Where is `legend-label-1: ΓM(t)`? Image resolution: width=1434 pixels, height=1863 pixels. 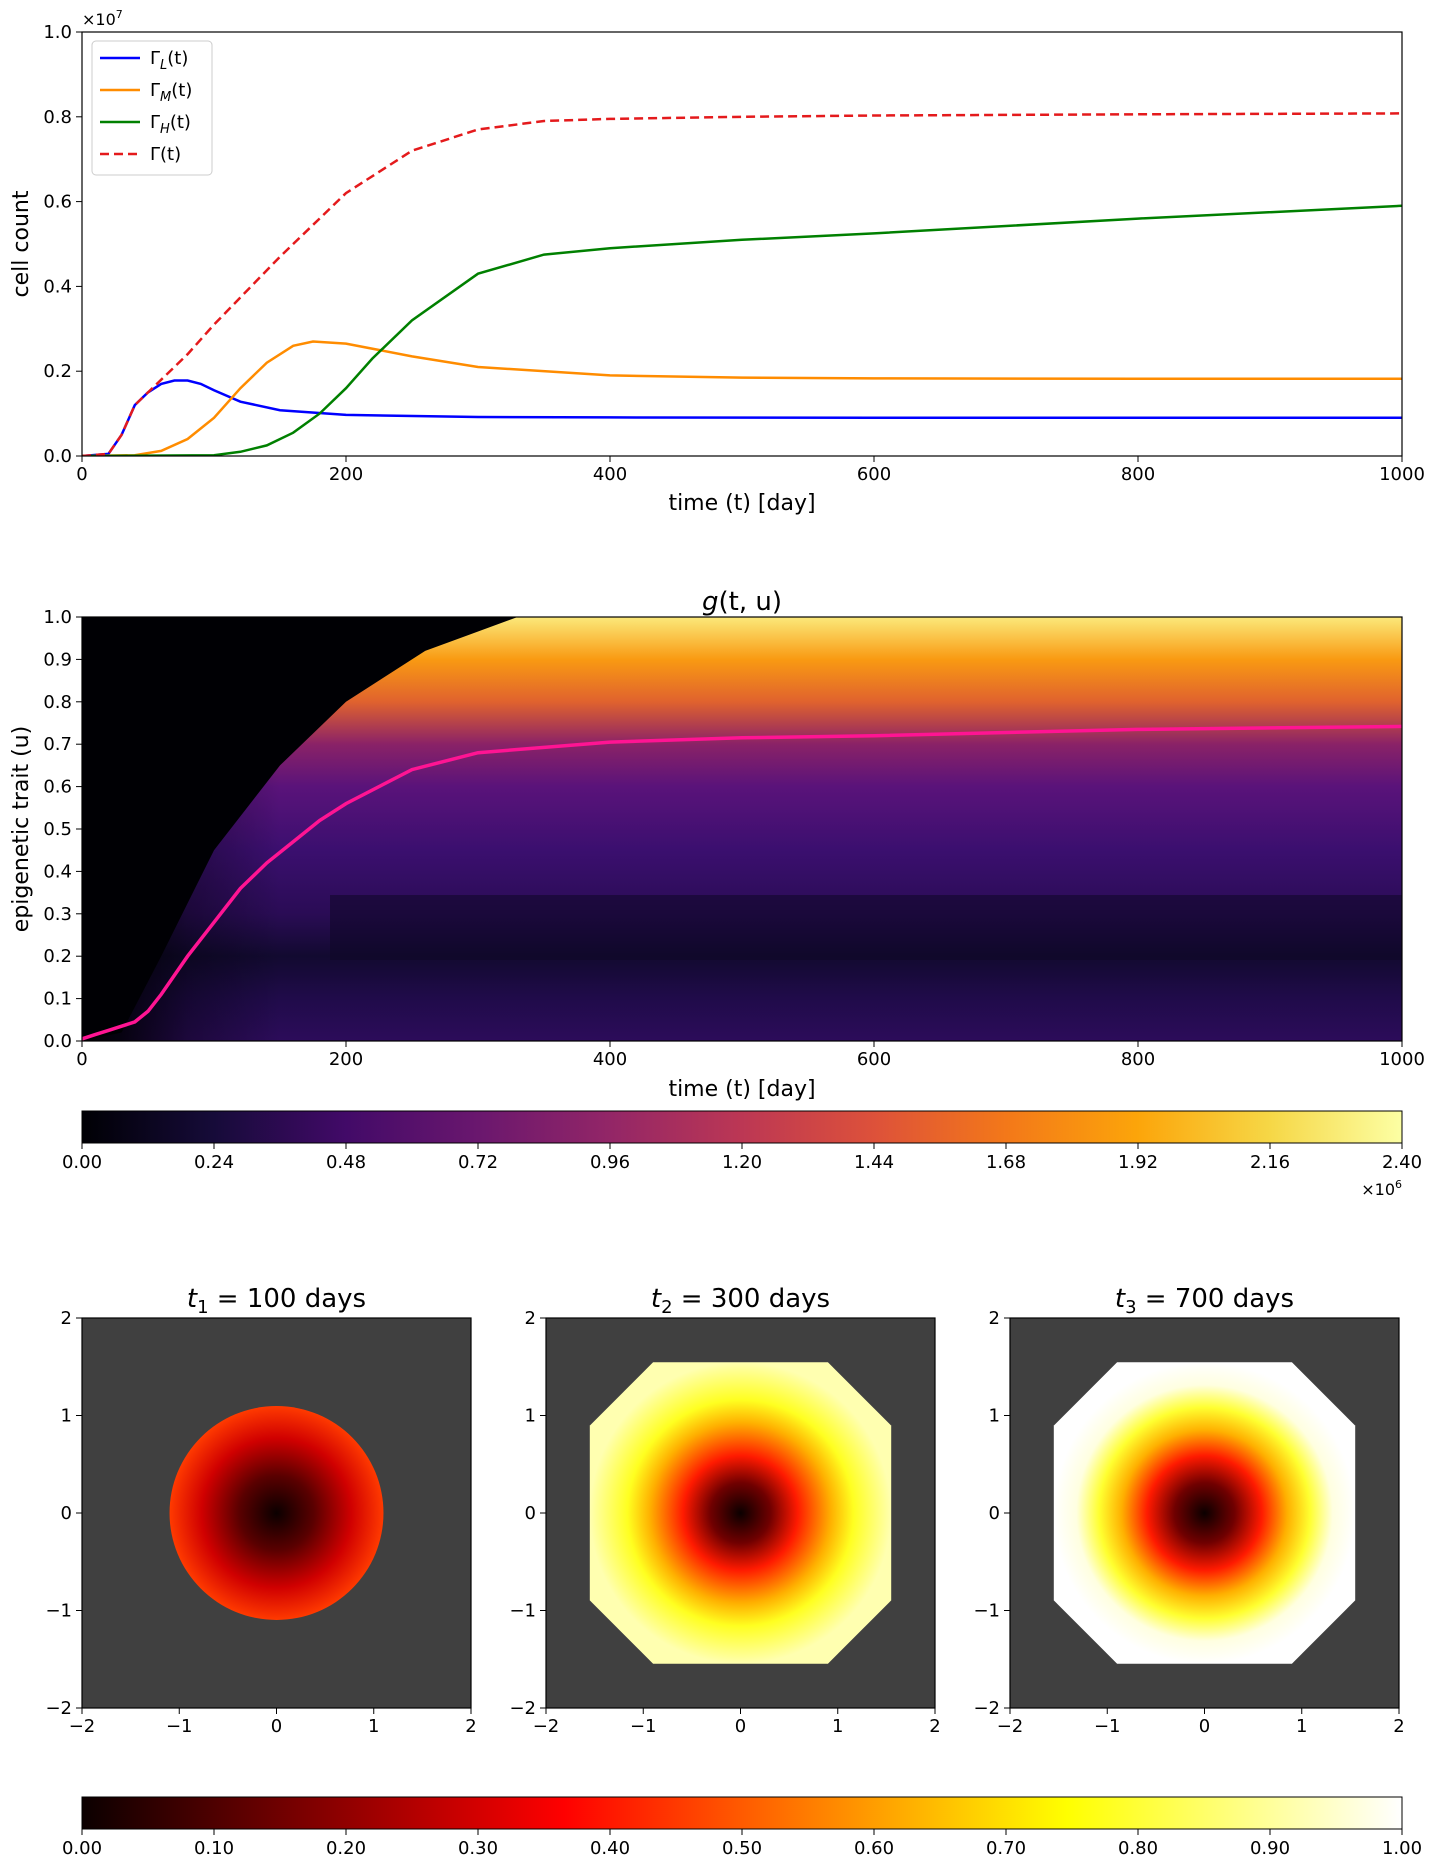 legend-label-1: ΓM(t) is located at coordinates (171, 92).